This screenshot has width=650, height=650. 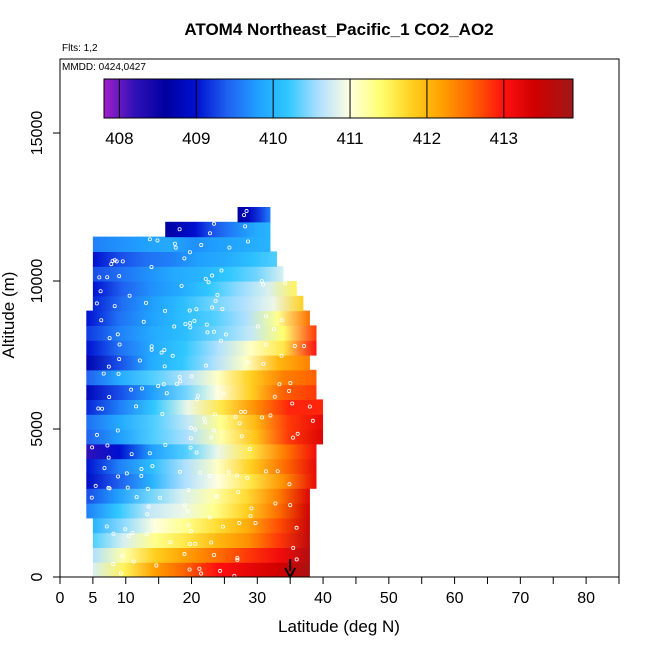 I want to click on x-tick-label: 80, so click(x=586, y=598).